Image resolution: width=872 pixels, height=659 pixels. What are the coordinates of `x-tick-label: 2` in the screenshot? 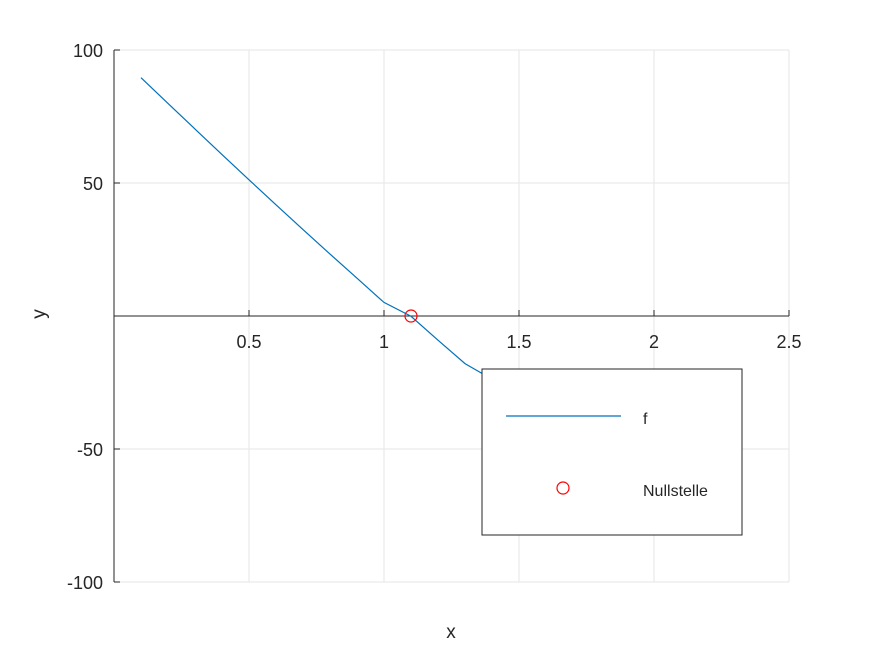 It's located at (654, 342).